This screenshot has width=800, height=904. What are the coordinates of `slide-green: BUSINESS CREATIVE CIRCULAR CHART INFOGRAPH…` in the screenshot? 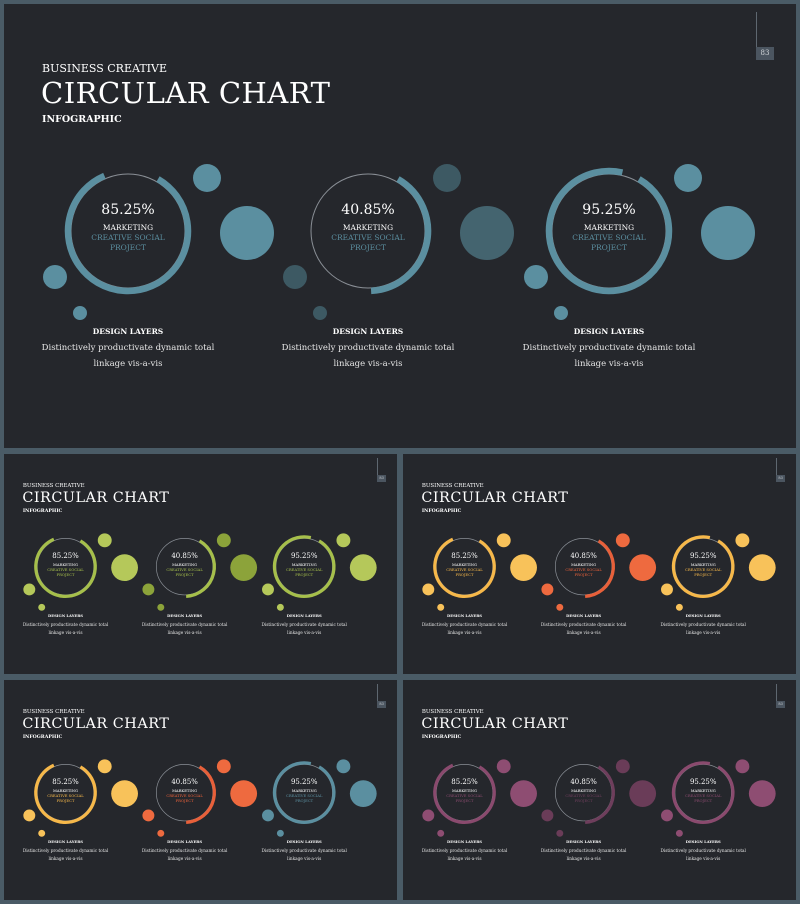 It's located at (200, 564).